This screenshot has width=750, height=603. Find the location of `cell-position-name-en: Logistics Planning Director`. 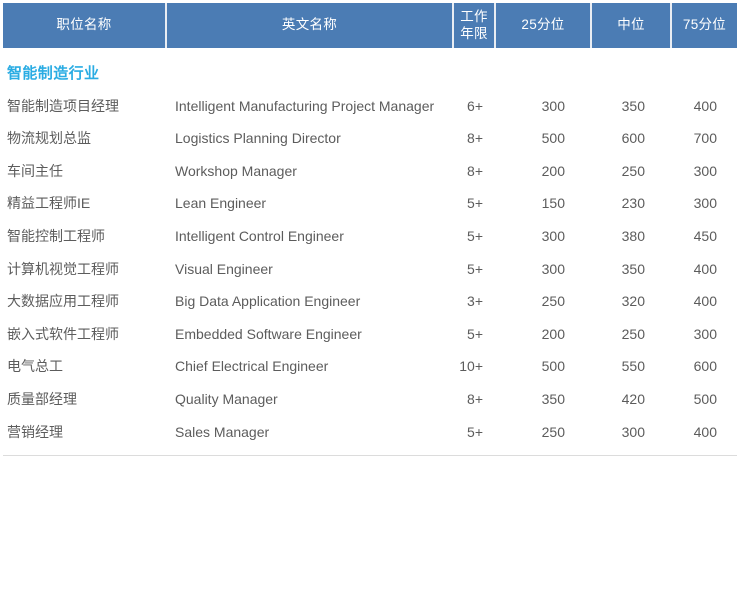

cell-position-name-en: Logistics Planning Director is located at coordinates (258, 138).